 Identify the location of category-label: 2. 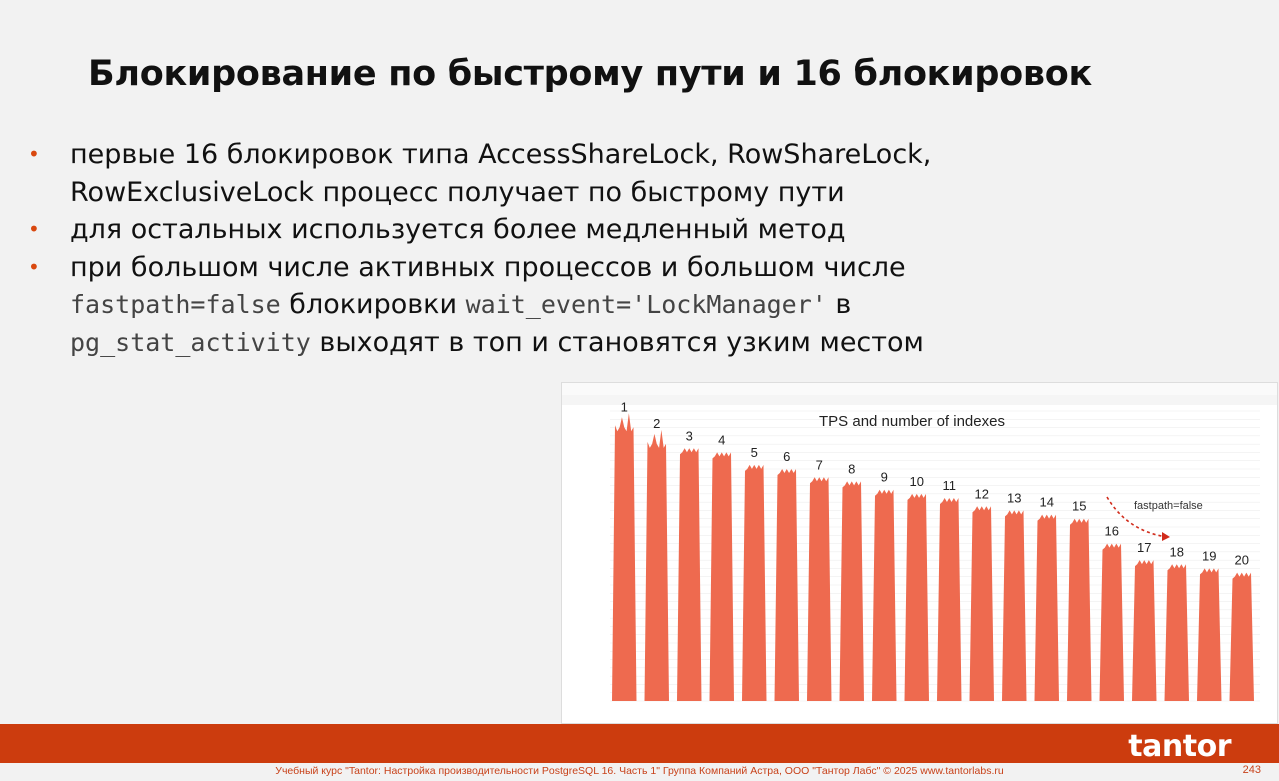
(656, 423).